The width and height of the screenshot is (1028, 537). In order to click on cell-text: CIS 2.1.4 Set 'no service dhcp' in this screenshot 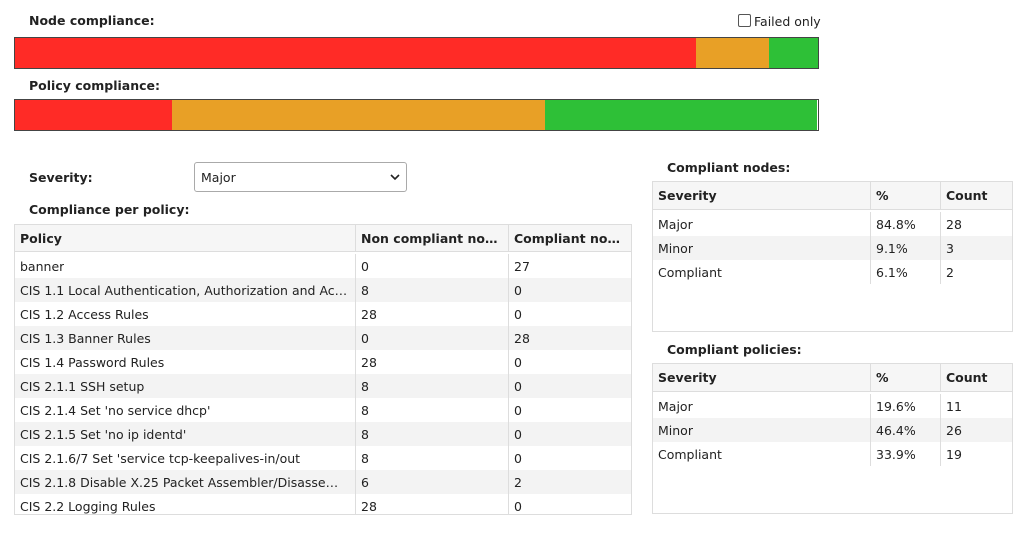, I will do `click(115, 410)`.